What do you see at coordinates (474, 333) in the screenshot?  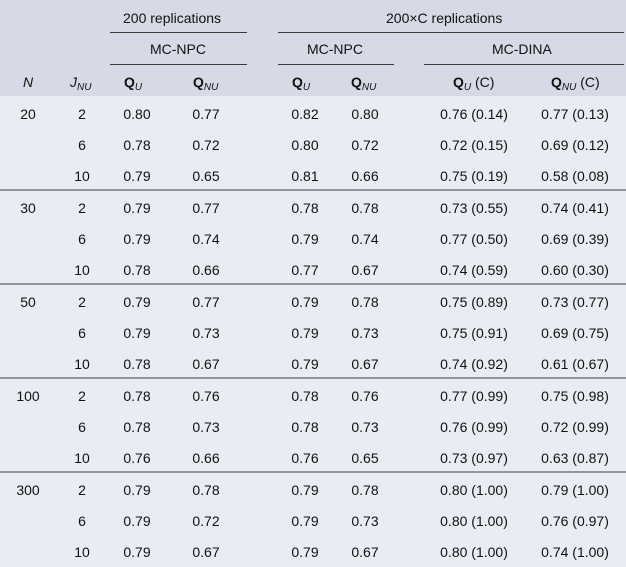 I see `cell-qu-3: 0.75 (0.91)` at bounding box center [474, 333].